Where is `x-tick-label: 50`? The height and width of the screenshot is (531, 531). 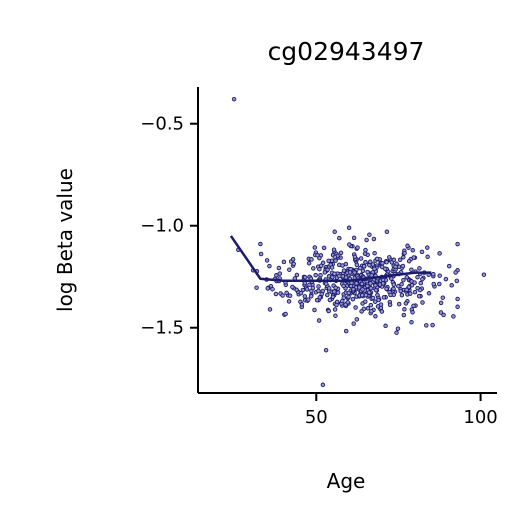
x-tick-label: 50 is located at coordinates (316, 417).